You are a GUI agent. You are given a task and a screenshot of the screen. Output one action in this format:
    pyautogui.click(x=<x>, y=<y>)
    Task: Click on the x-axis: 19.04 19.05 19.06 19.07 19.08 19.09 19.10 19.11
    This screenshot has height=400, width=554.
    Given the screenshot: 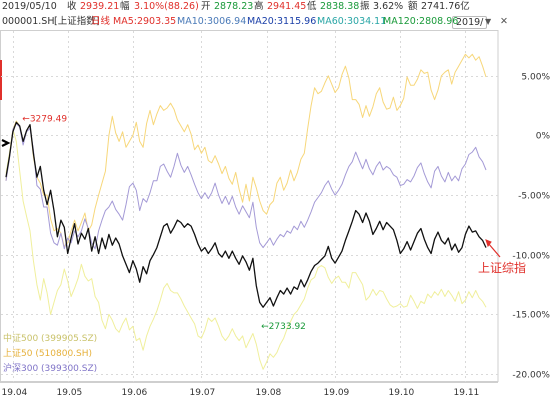 What is the action you would take?
    pyautogui.click(x=249, y=390)
    